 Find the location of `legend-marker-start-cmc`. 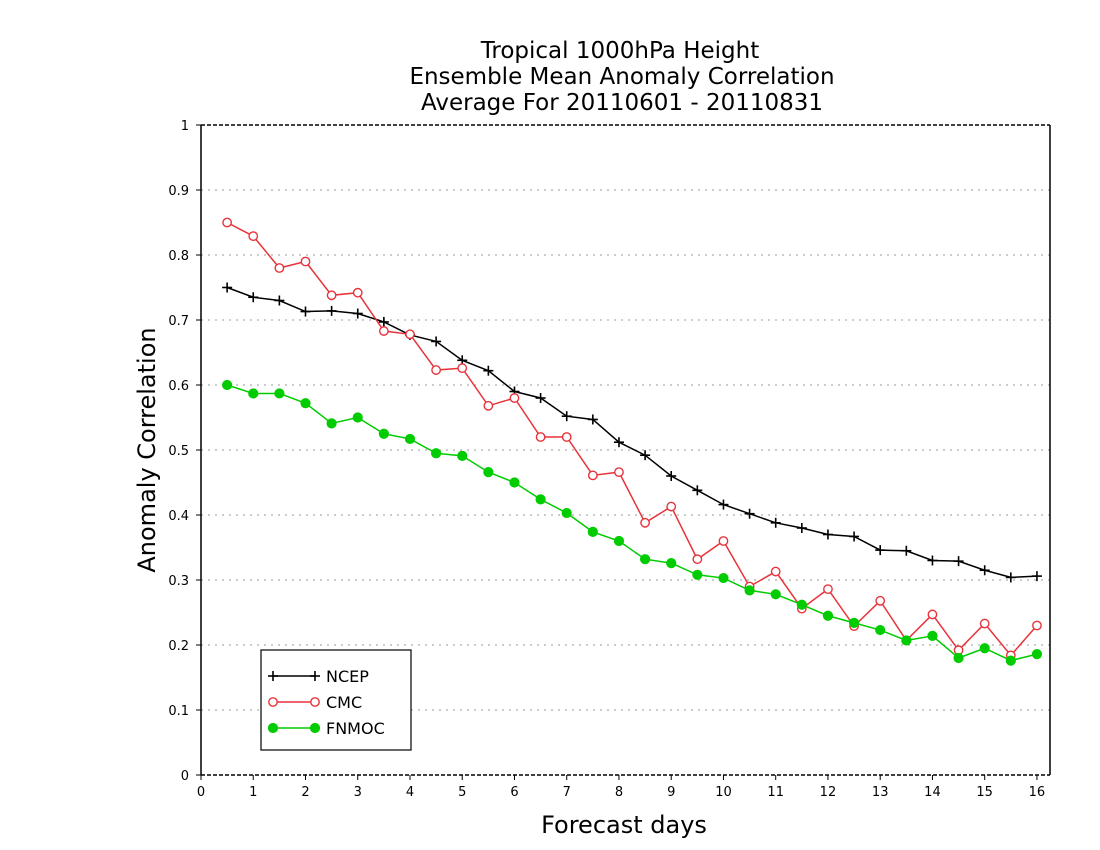

legend-marker-start-cmc is located at coordinates (273, 702).